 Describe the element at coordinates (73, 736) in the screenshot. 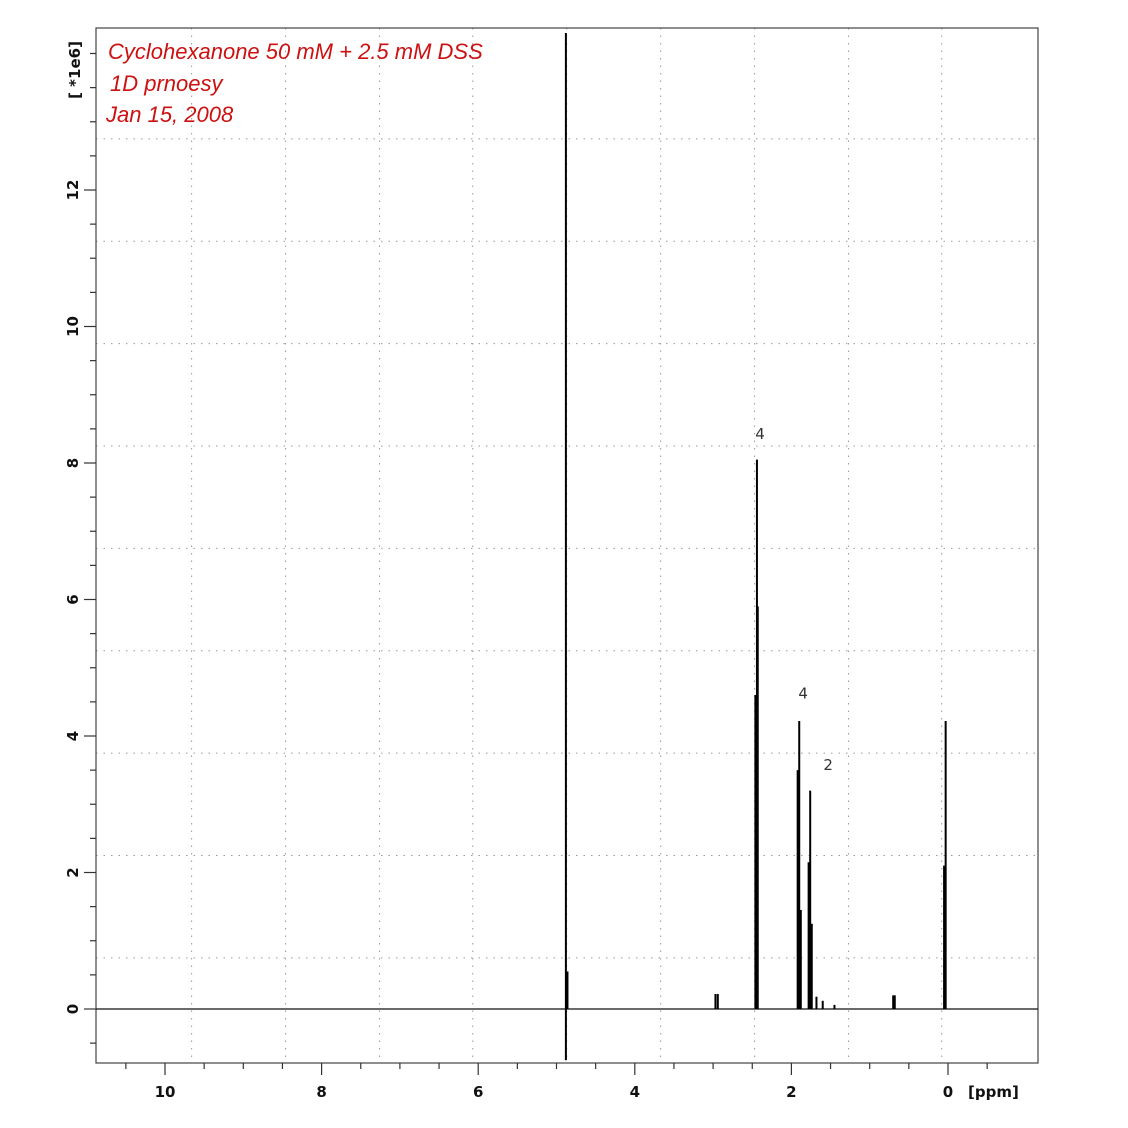

I see `y-tick-label: 4` at that location.